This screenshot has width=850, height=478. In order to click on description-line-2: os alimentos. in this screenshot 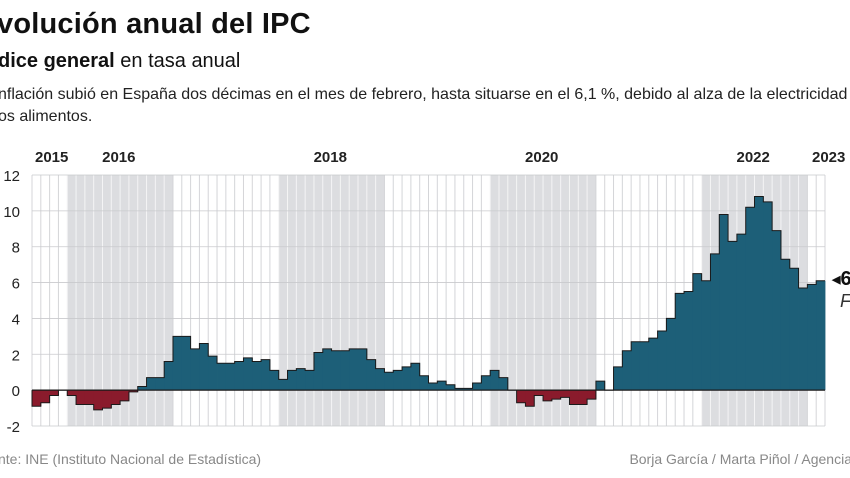, I will do `click(46, 116)`.